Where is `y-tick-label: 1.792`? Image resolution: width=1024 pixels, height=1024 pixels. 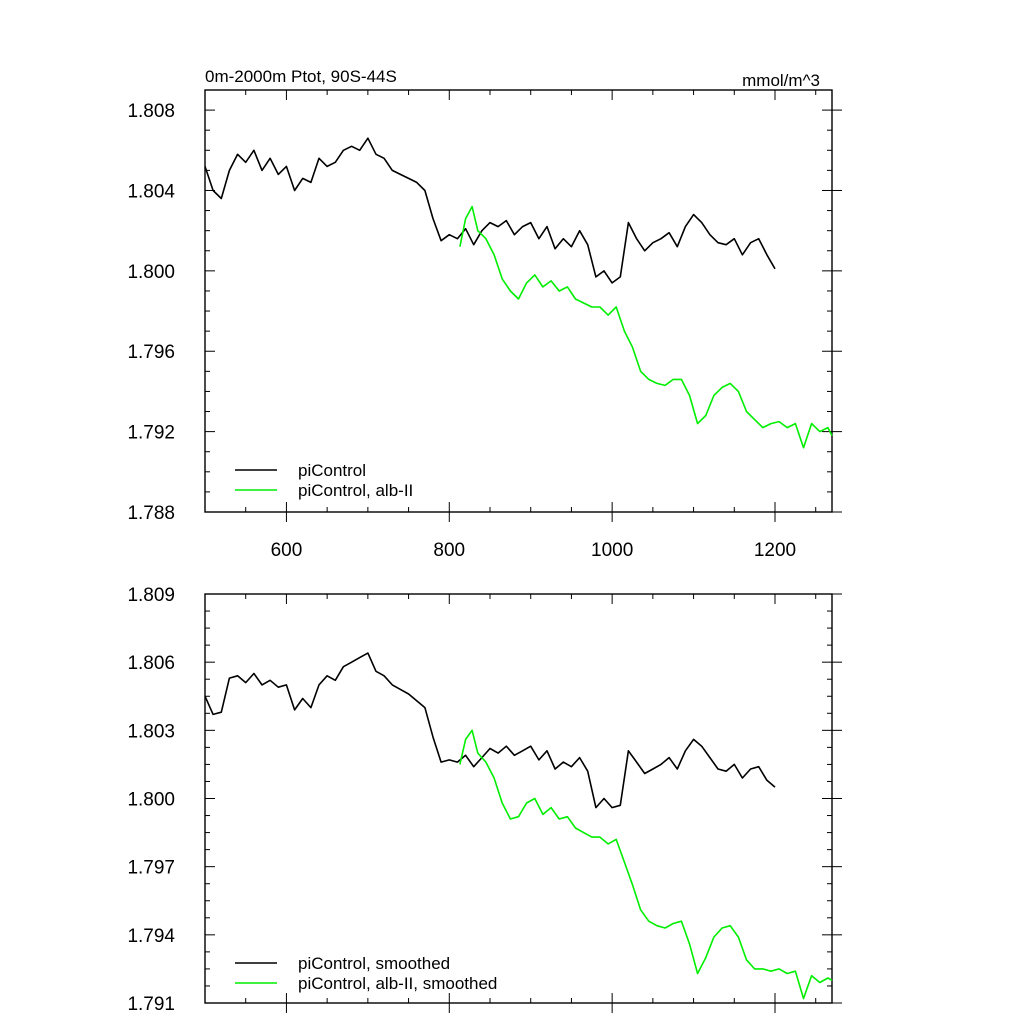
y-tick-label: 1.792 is located at coordinates (151, 433).